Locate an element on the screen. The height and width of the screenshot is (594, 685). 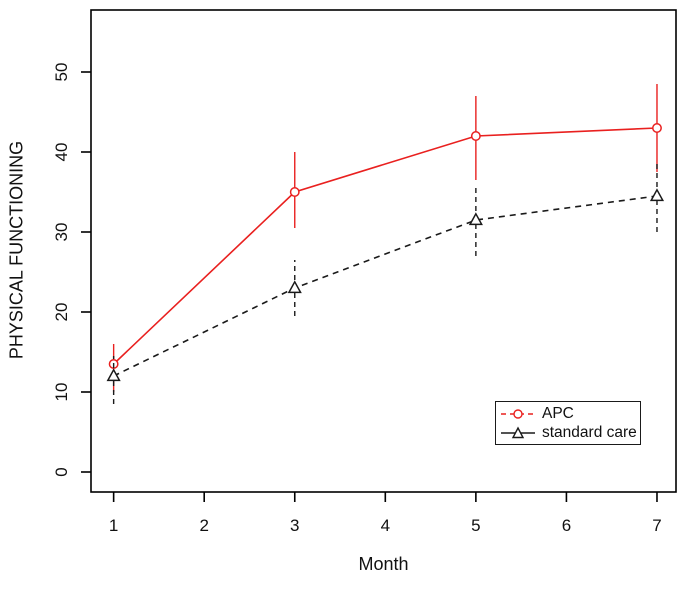
x-tick-label: 2 is located at coordinates (203, 525).